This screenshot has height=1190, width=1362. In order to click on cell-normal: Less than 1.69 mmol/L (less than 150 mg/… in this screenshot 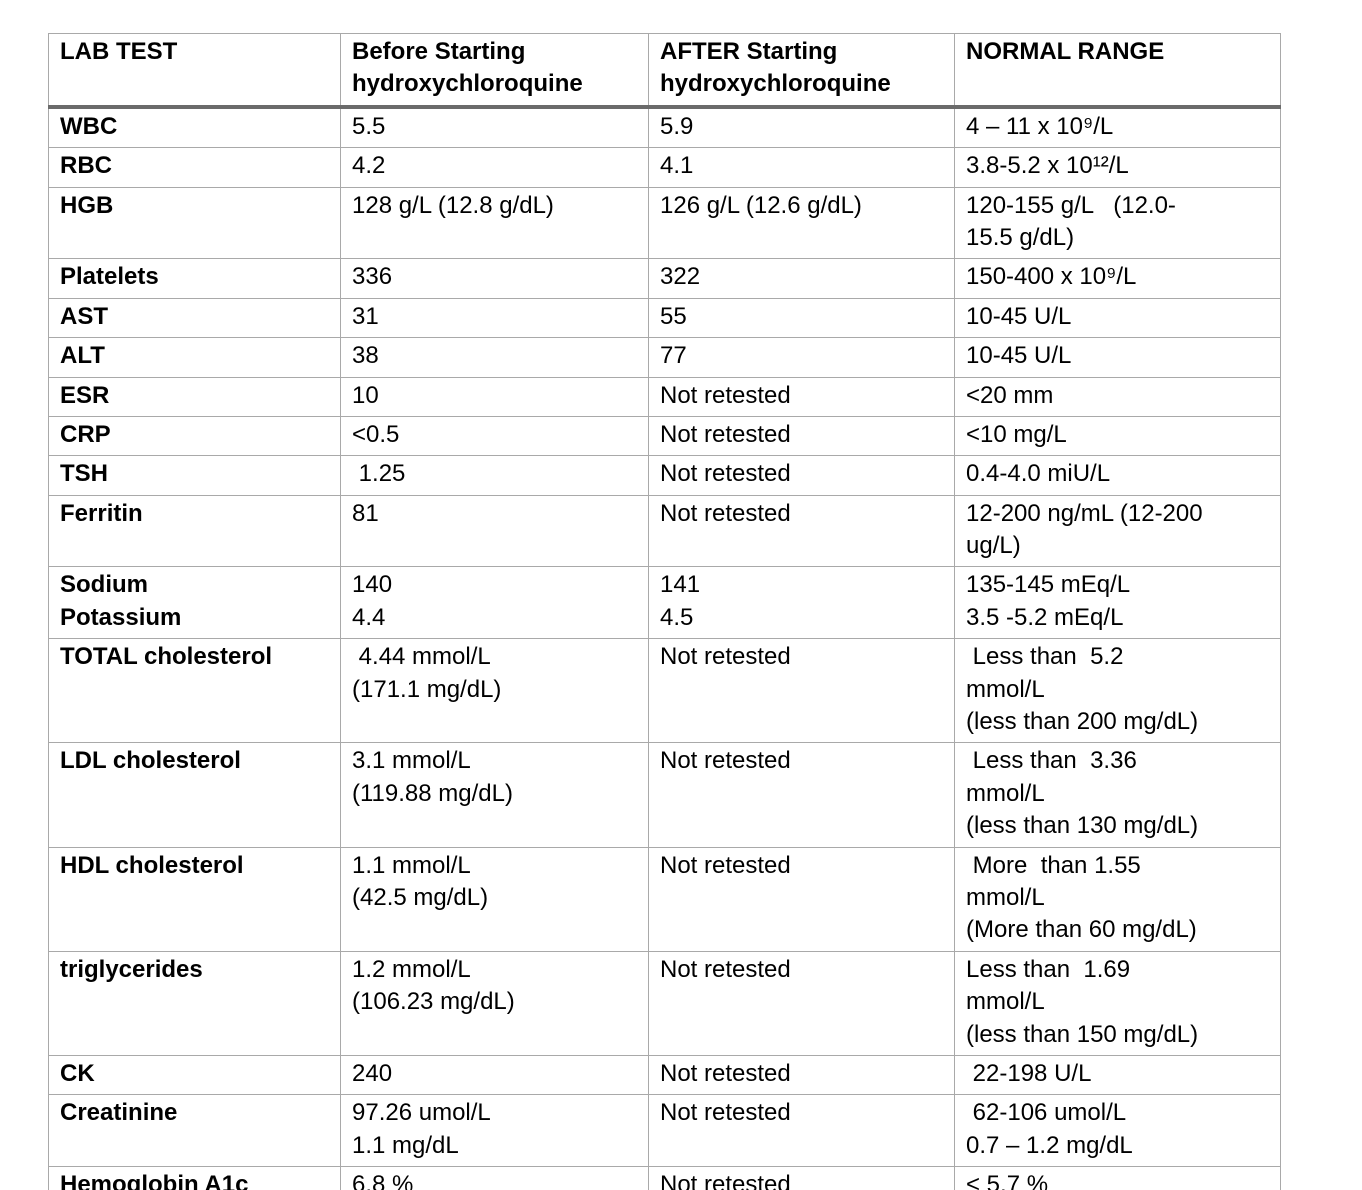, I will do `click(1117, 1003)`.